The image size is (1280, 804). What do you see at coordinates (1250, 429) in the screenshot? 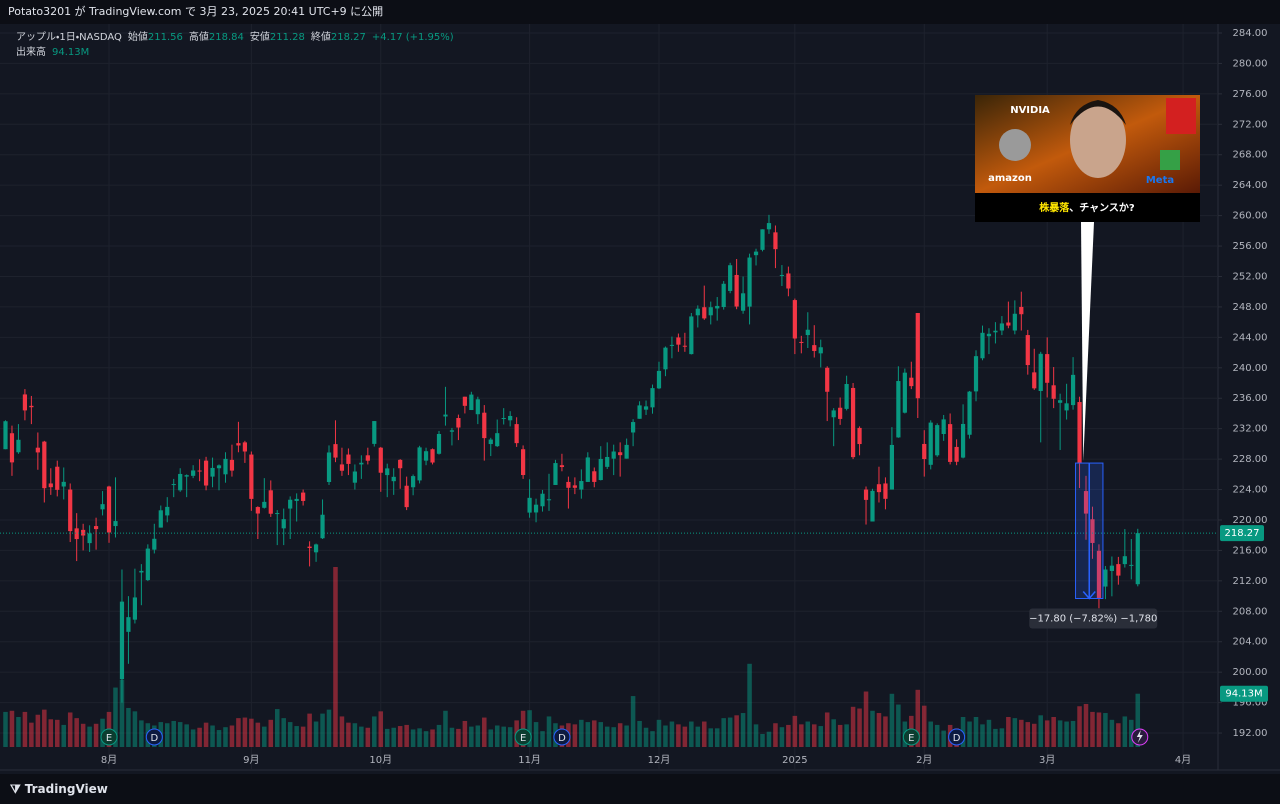
I see `y-tick-label: 232.00` at bounding box center [1250, 429].